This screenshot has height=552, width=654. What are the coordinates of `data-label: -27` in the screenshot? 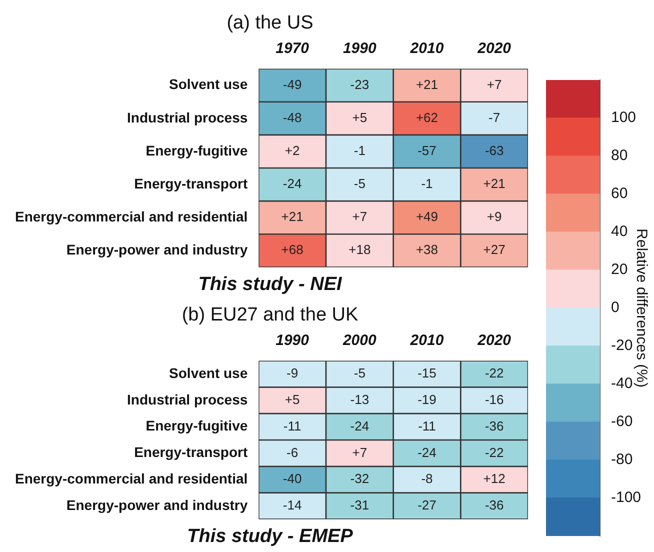 It's located at (427, 505).